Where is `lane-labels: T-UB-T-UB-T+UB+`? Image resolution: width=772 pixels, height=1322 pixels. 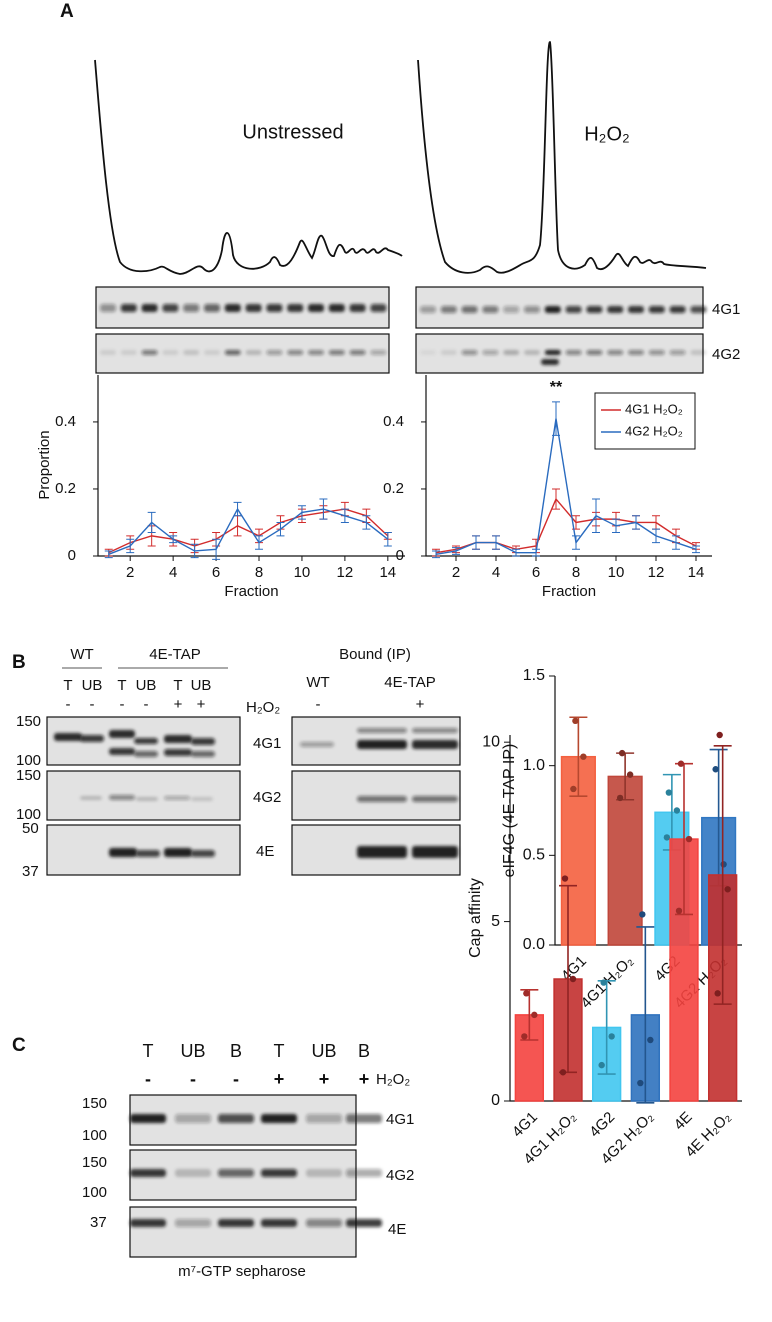 lane-labels: T-UB-T-UB-T+UB+ is located at coordinates (137, 695).